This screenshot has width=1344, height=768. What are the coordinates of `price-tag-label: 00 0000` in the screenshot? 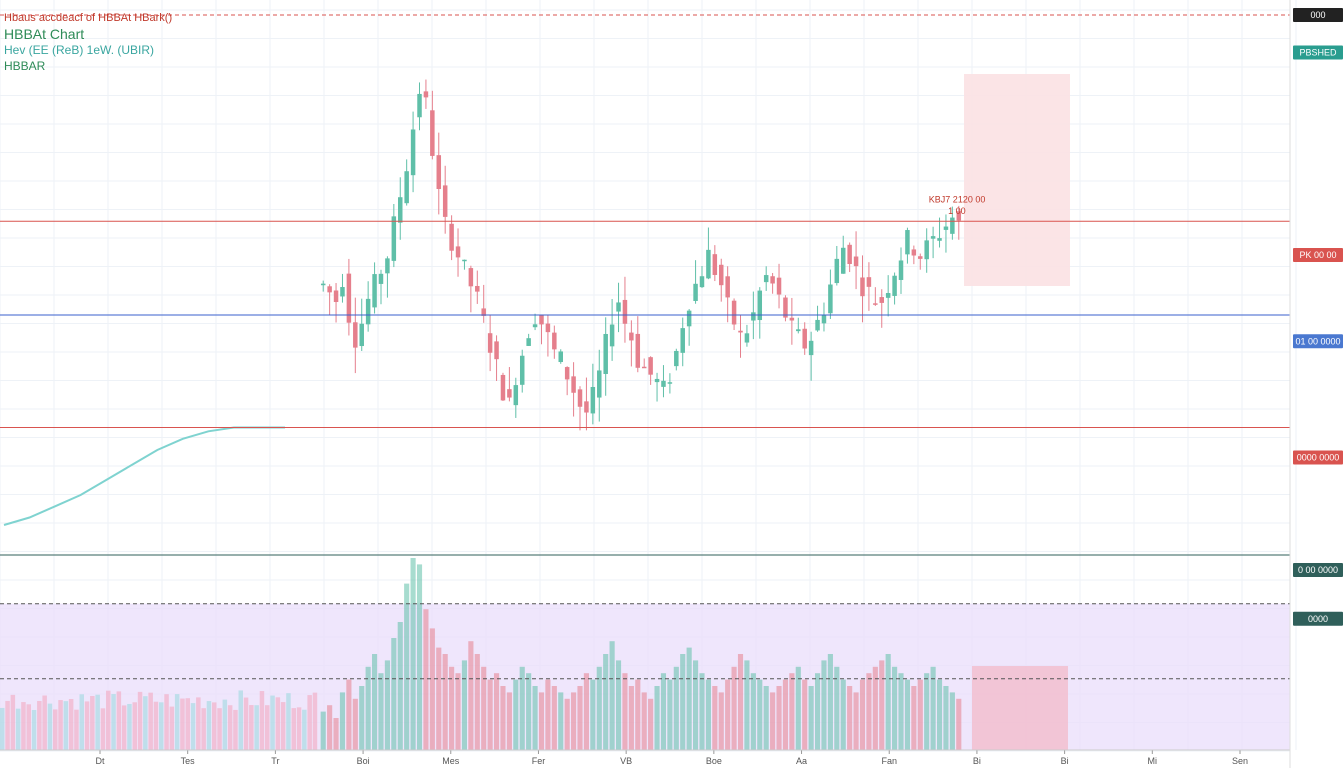 It's located at (1318, 158).